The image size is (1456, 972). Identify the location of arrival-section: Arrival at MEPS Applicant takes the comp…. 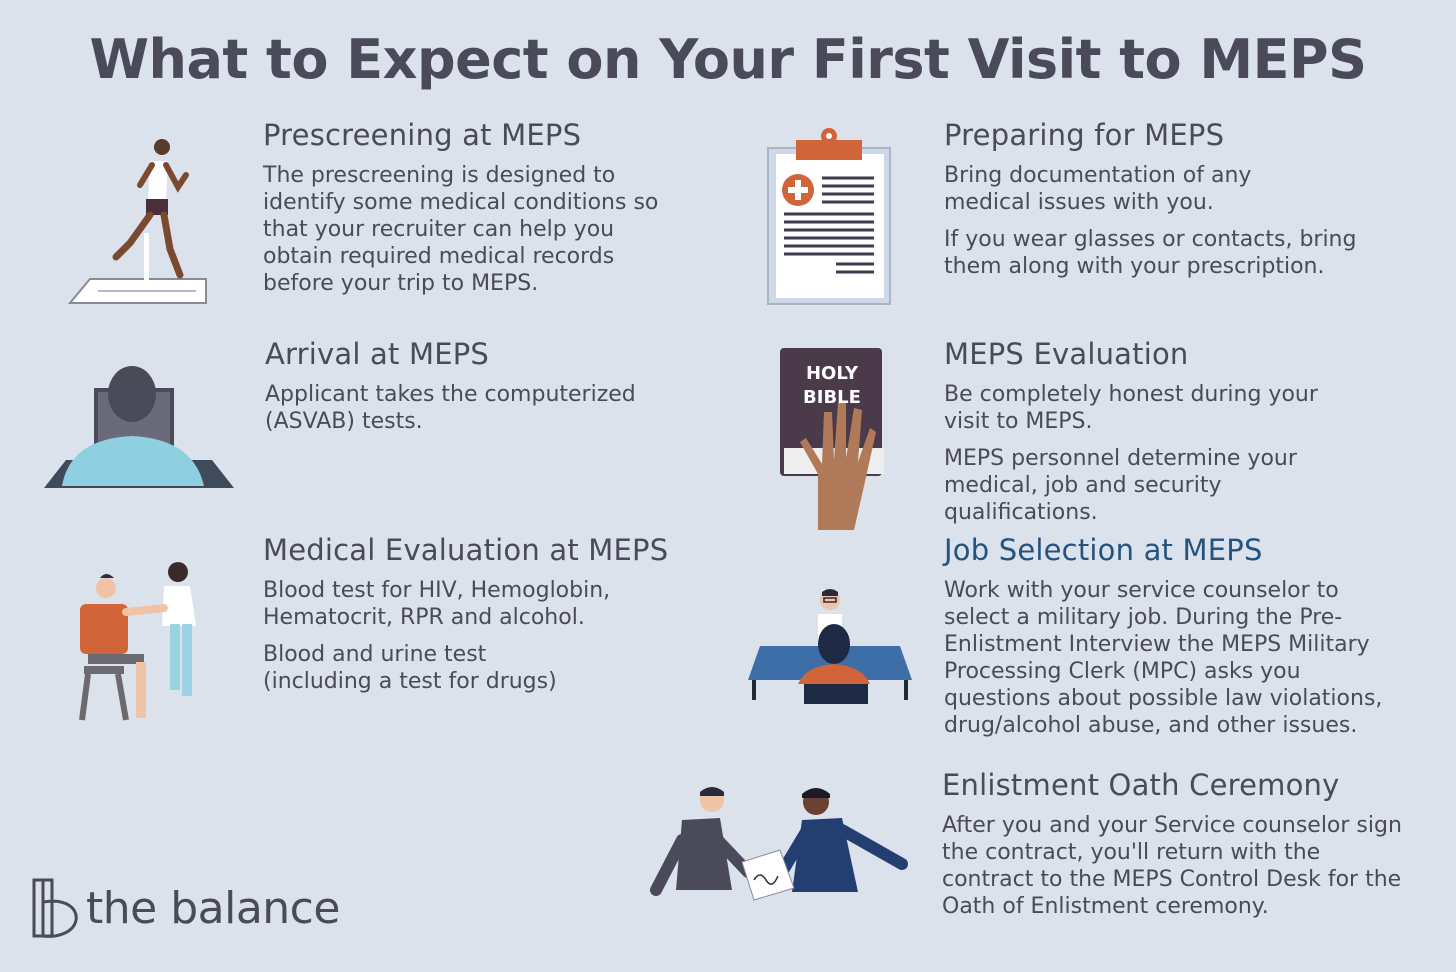
(465, 391).